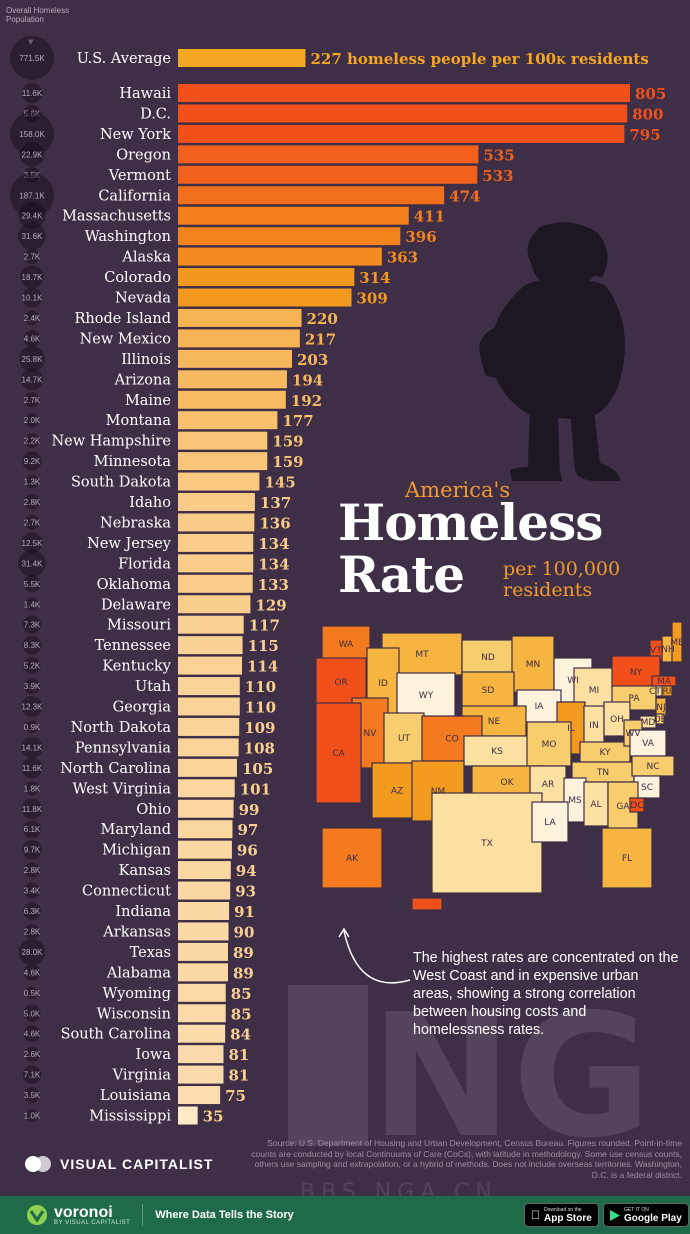 The image size is (690, 1234). Describe the element at coordinates (470, 522) in the screenshot. I see `title-line-2: Homeless` at that location.